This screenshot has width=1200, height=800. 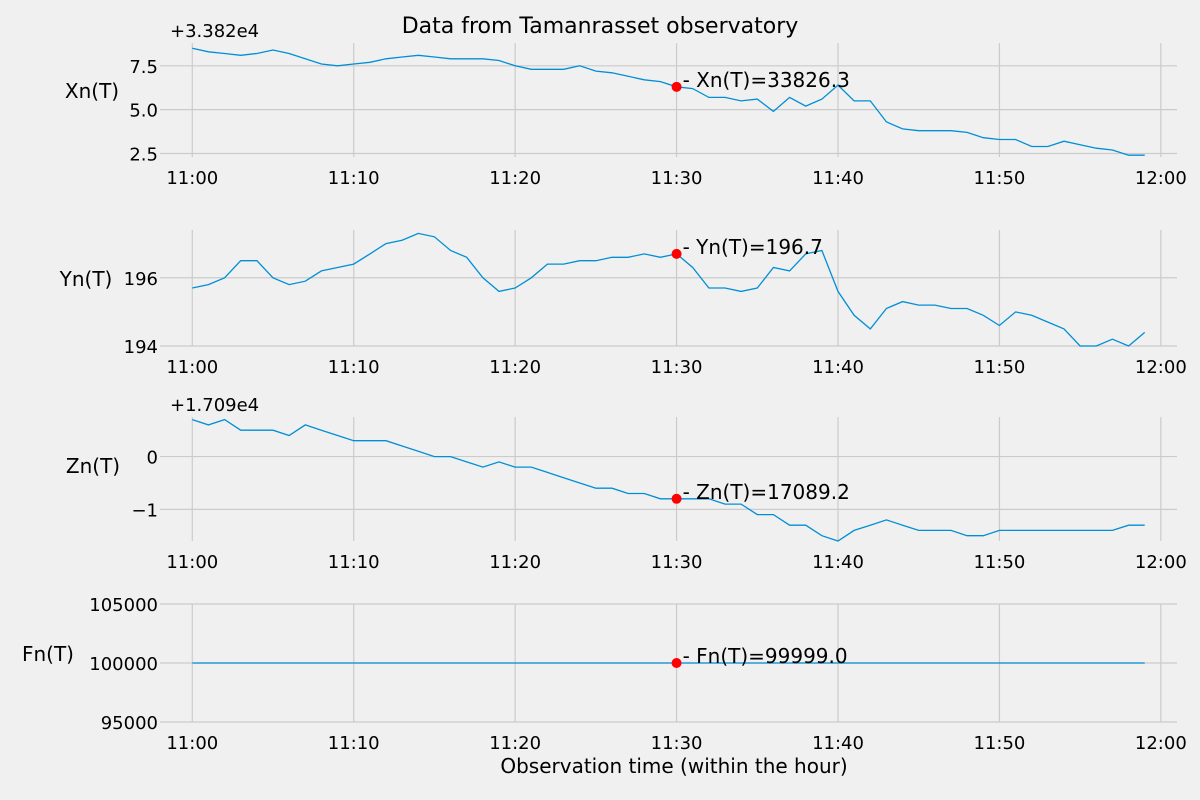 I want to click on y-tick-label: 194, so click(x=141, y=347).